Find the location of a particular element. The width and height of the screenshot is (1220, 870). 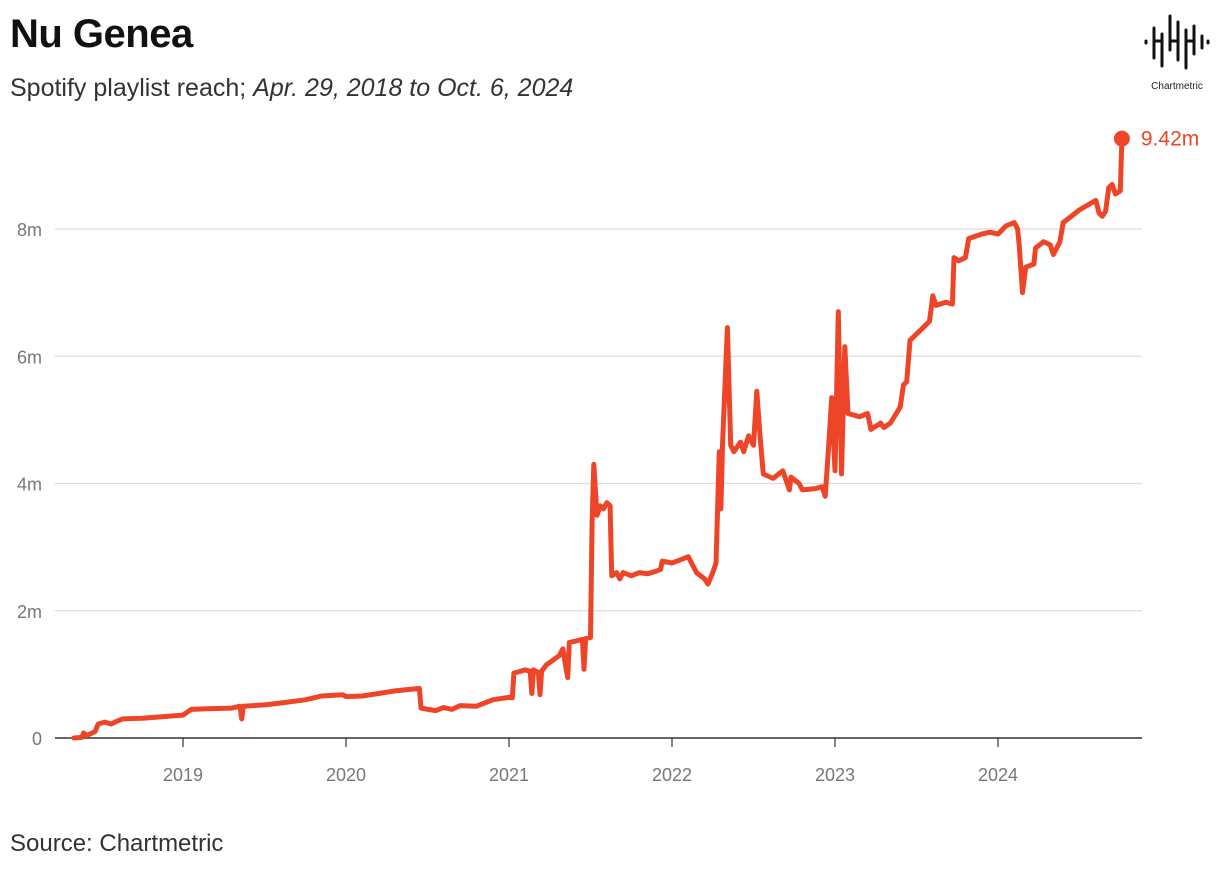

end-value-label: 9.42m is located at coordinates (1170, 139).